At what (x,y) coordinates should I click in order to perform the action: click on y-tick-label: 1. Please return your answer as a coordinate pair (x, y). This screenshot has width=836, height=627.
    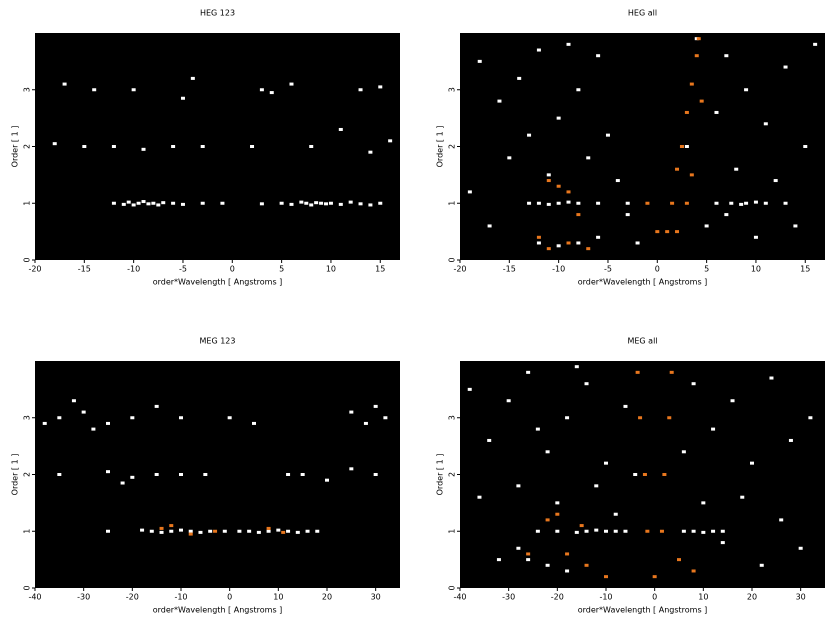
    Looking at the image, I should click on (27, 531).